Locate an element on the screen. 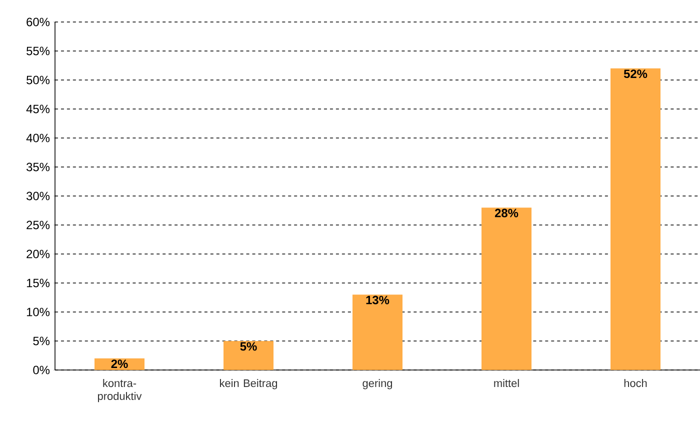 The width and height of the screenshot is (700, 425). y-tick-label: 25% is located at coordinates (38, 225).